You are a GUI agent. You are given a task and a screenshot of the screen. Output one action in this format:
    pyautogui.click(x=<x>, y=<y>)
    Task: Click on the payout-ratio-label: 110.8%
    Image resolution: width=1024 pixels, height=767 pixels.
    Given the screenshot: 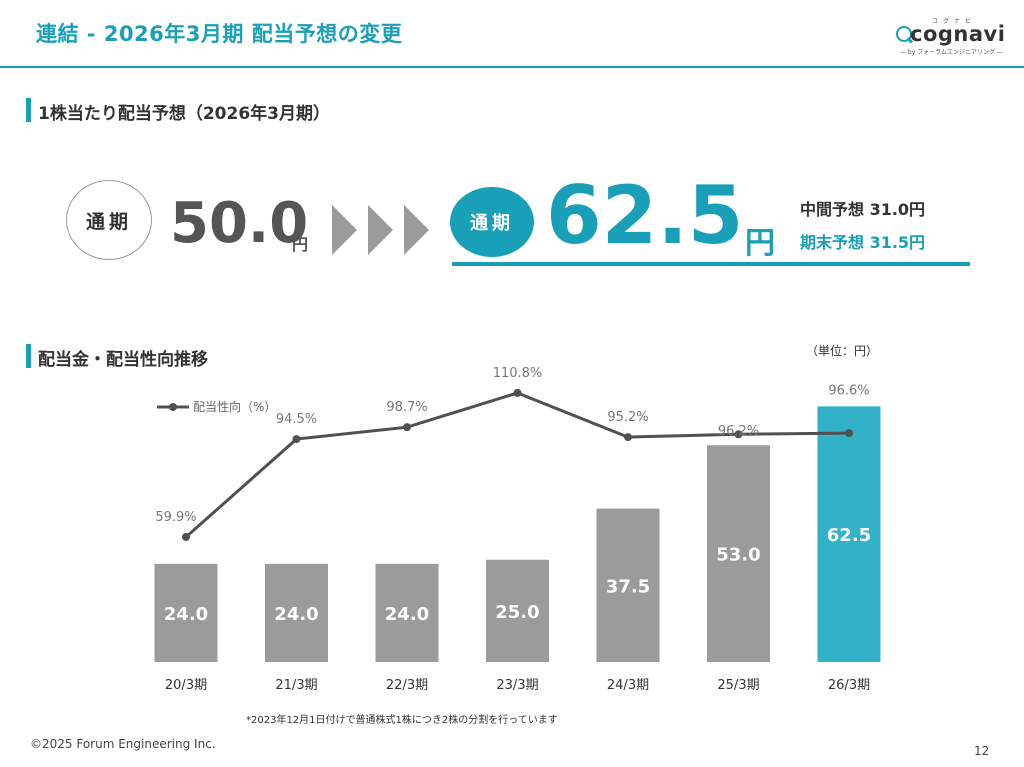 What is the action you would take?
    pyautogui.click(x=518, y=373)
    